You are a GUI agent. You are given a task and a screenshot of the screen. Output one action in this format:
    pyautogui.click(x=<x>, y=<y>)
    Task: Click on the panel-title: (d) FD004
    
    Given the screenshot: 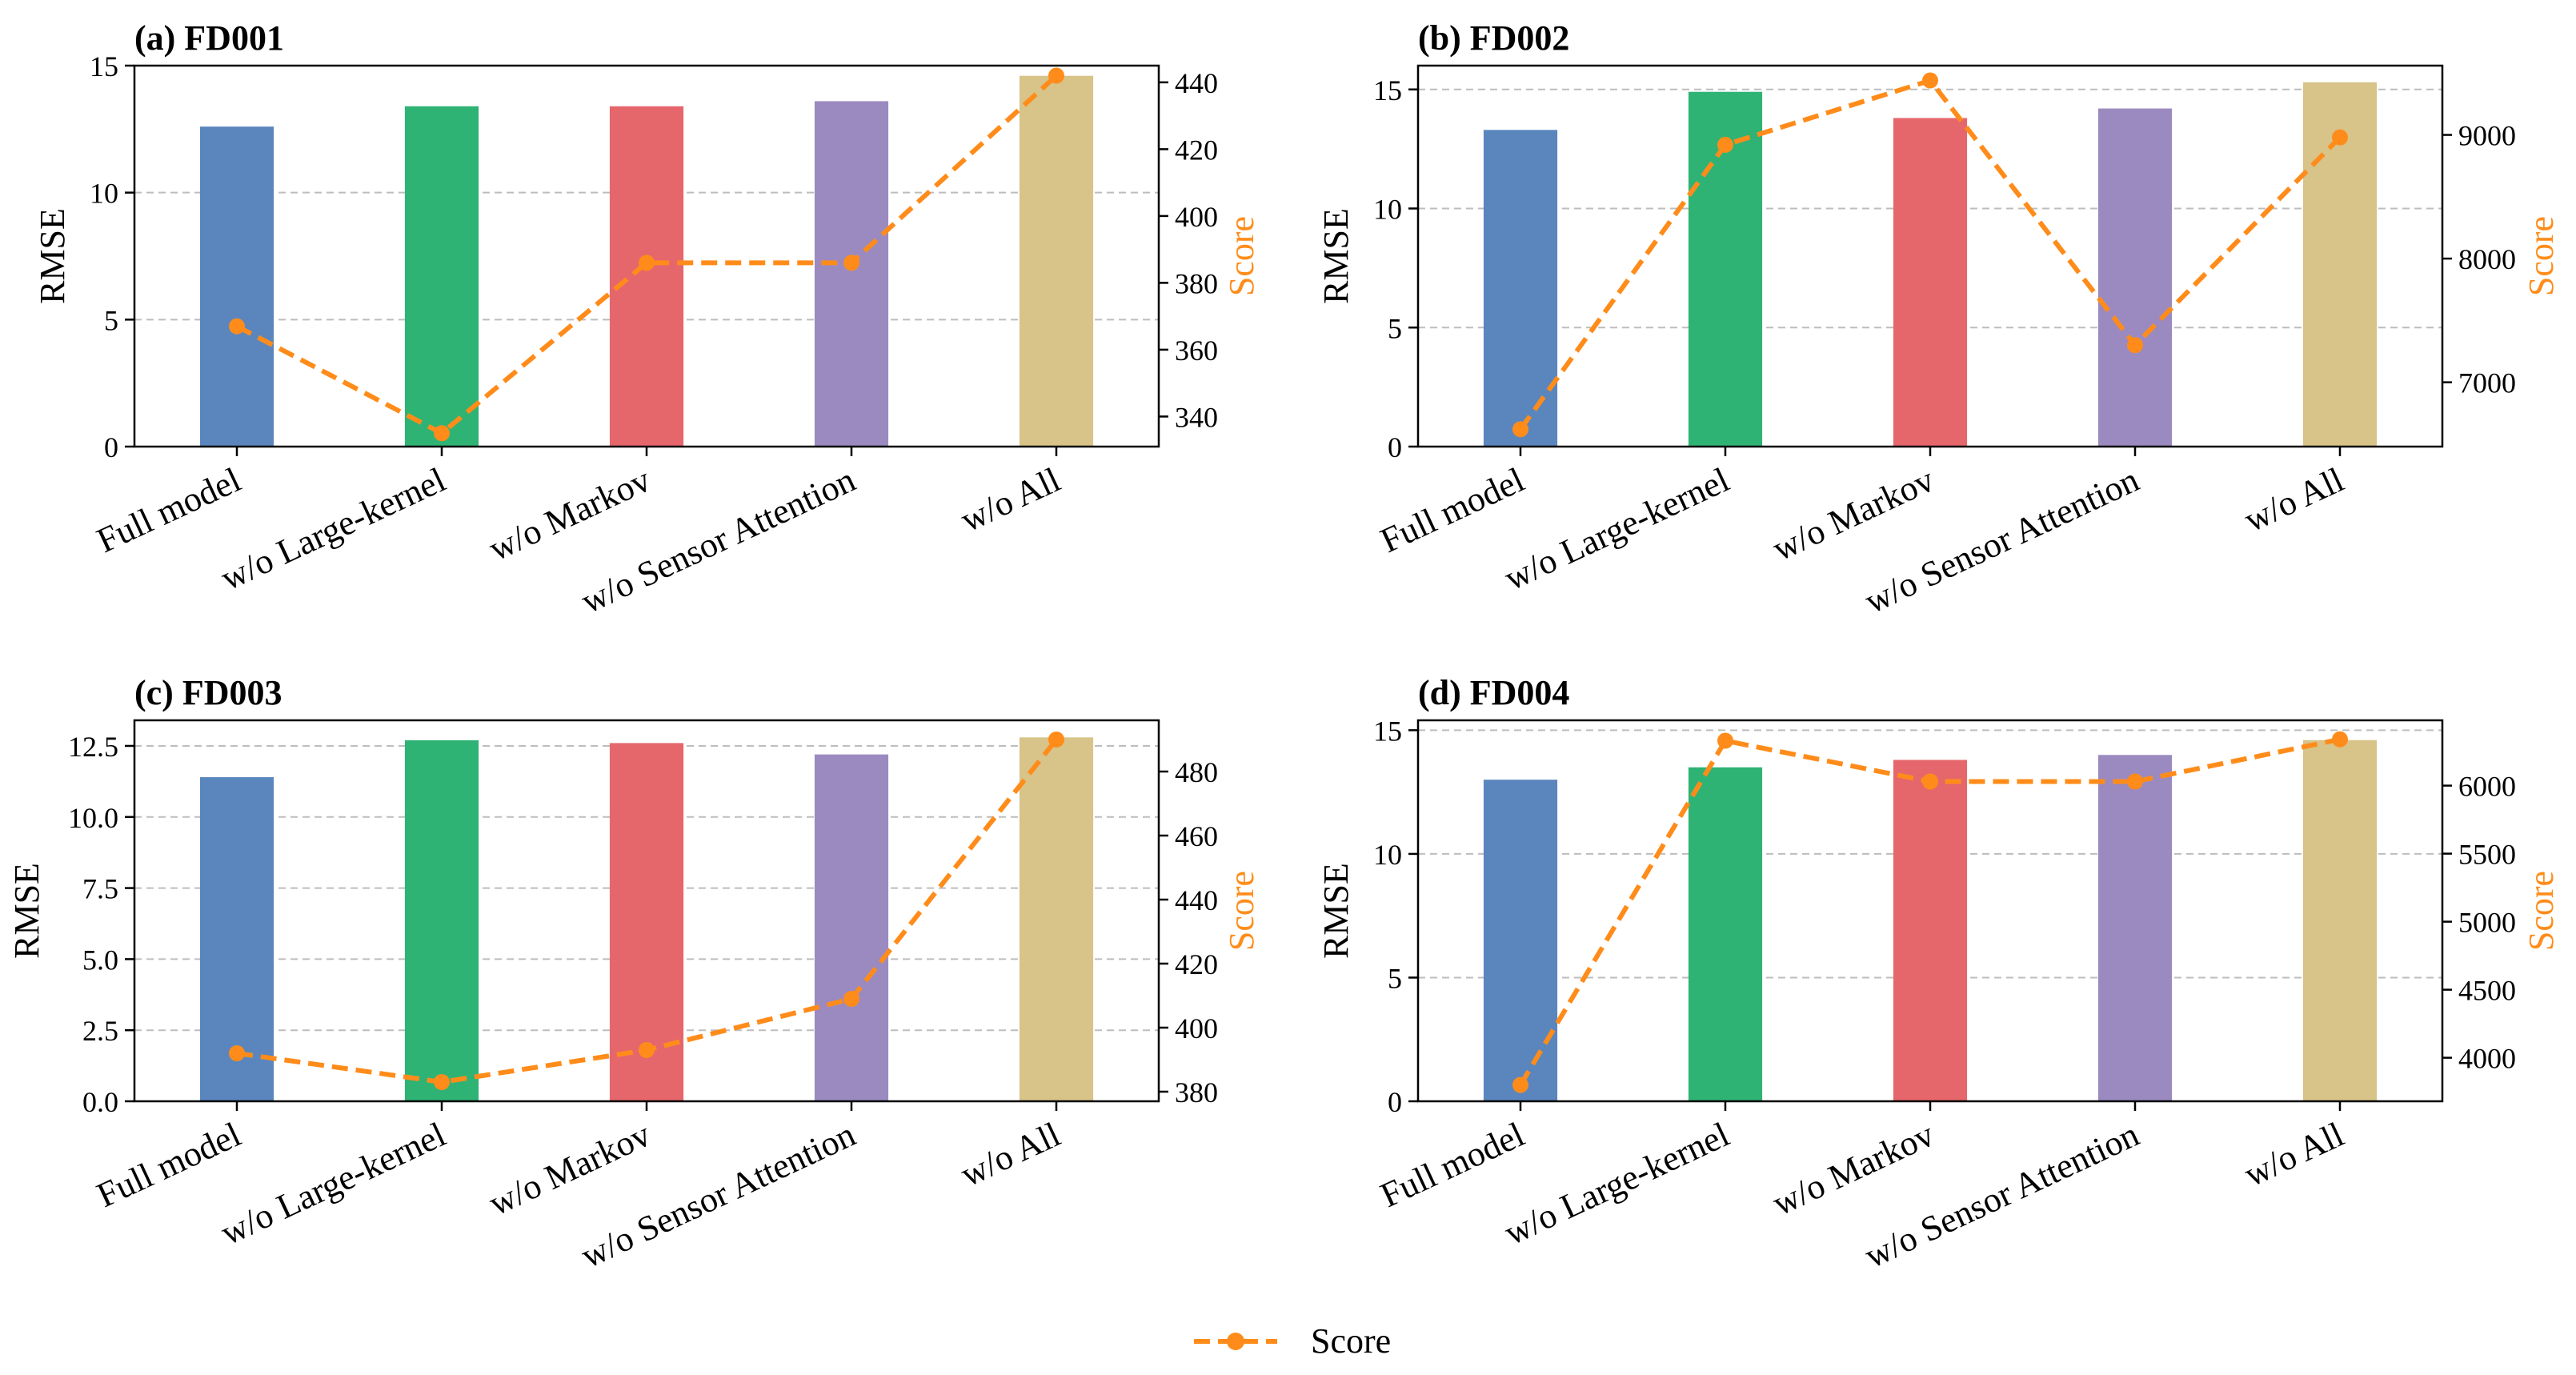 What is the action you would take?
    pyautogui.click(x=1493, y=692)
    